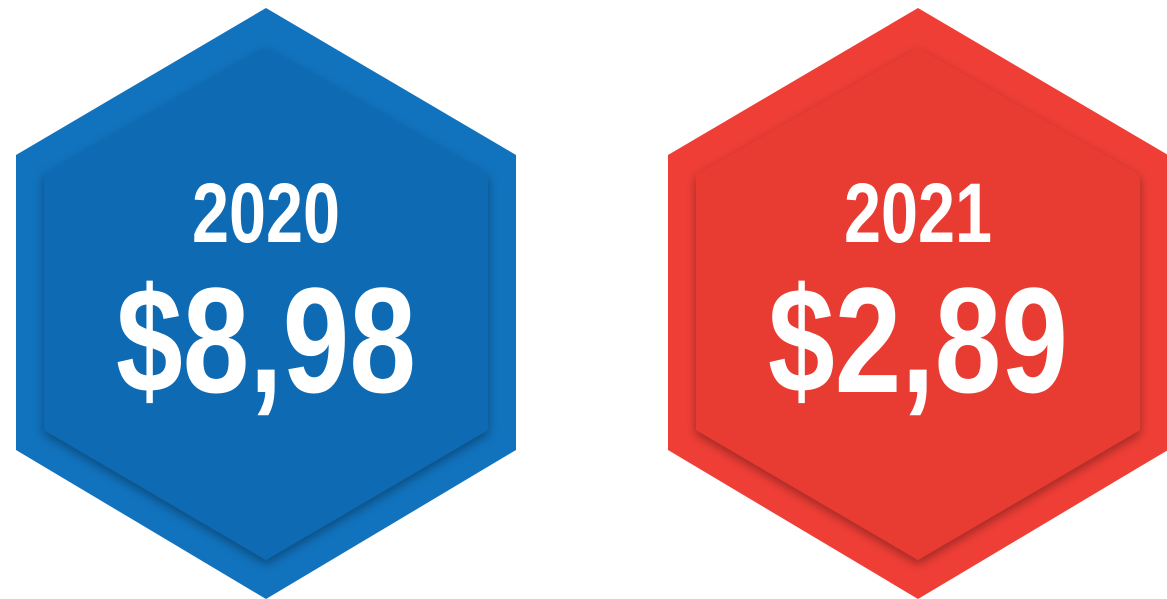  What do you see at coordinates (266, 213) in the screenshot?
I see `year: 2020` at bounding box center [266, 213].